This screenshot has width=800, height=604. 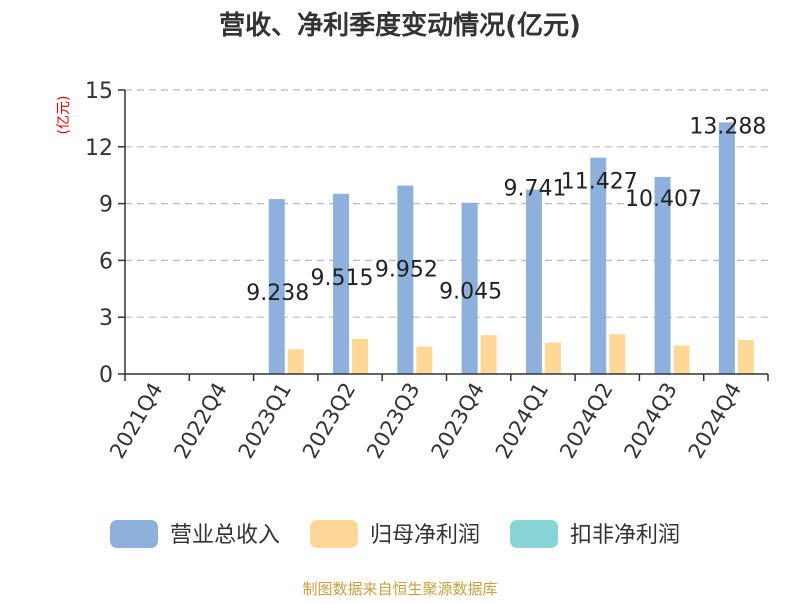 I want to click on legend-item: 营业总收入, so click(x=195, y=534).